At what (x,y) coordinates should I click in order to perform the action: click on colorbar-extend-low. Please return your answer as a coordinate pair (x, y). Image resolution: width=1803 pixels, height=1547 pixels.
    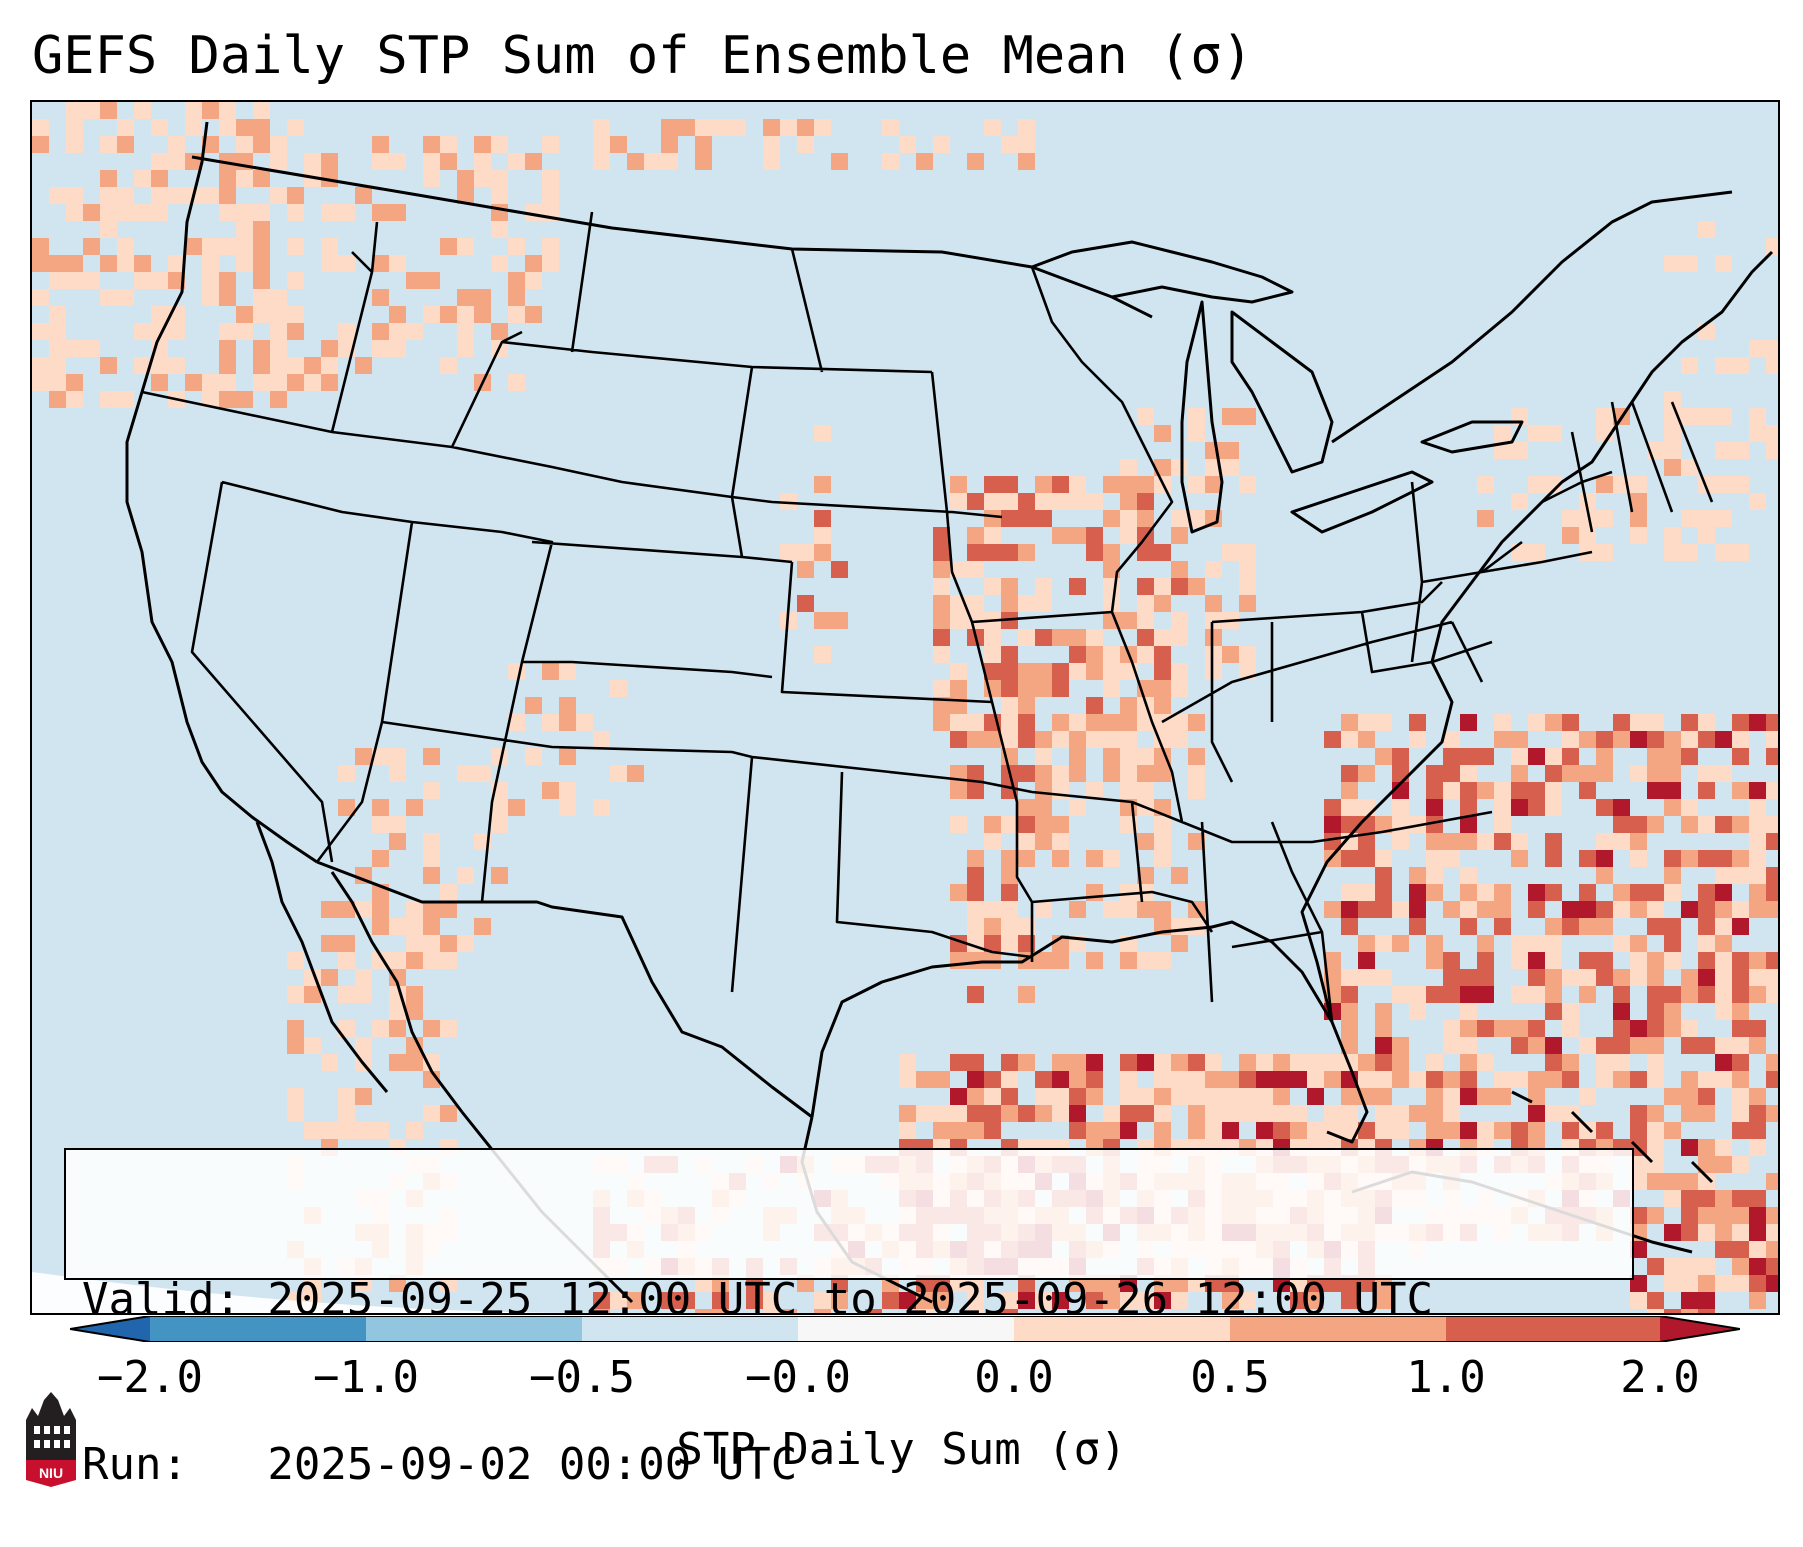
    Looking at the image, I should click on (110, 1329).